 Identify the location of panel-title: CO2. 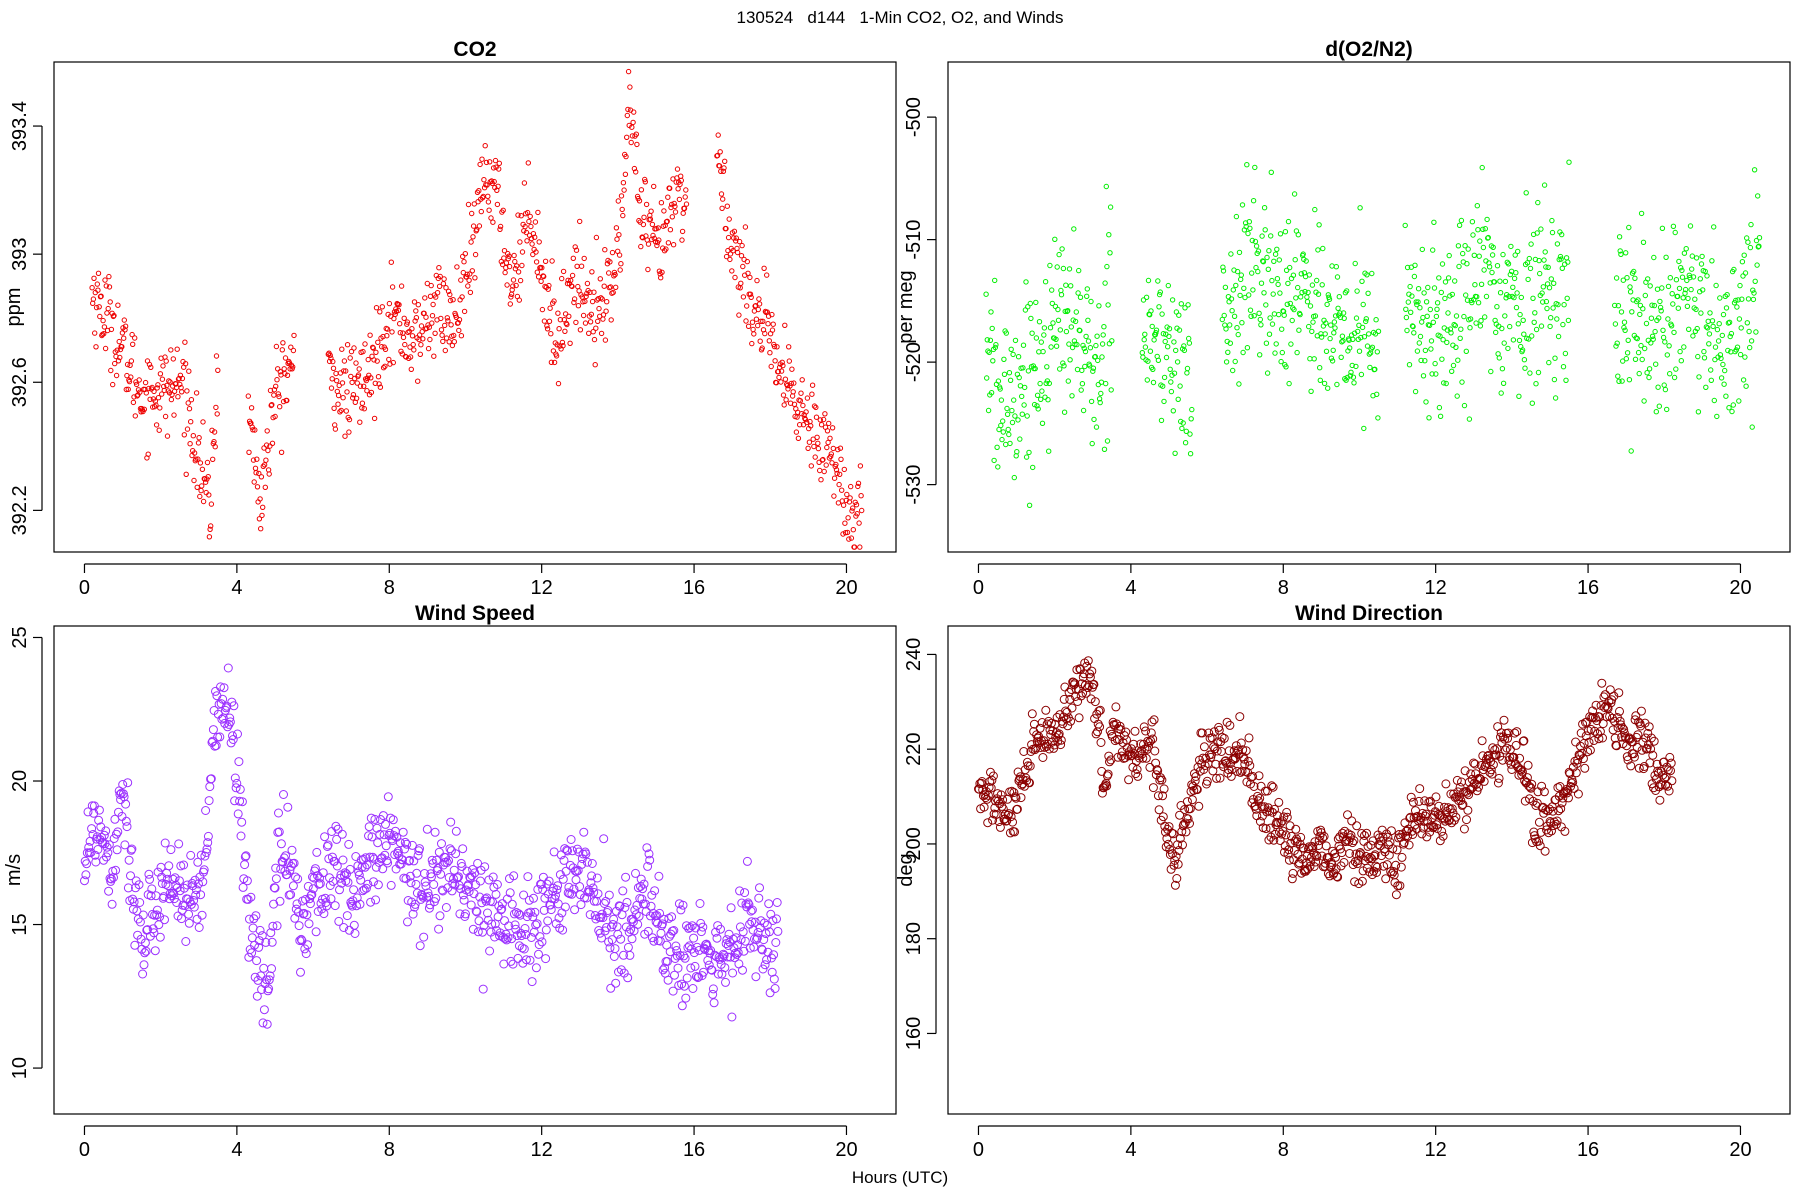
(474, 49).